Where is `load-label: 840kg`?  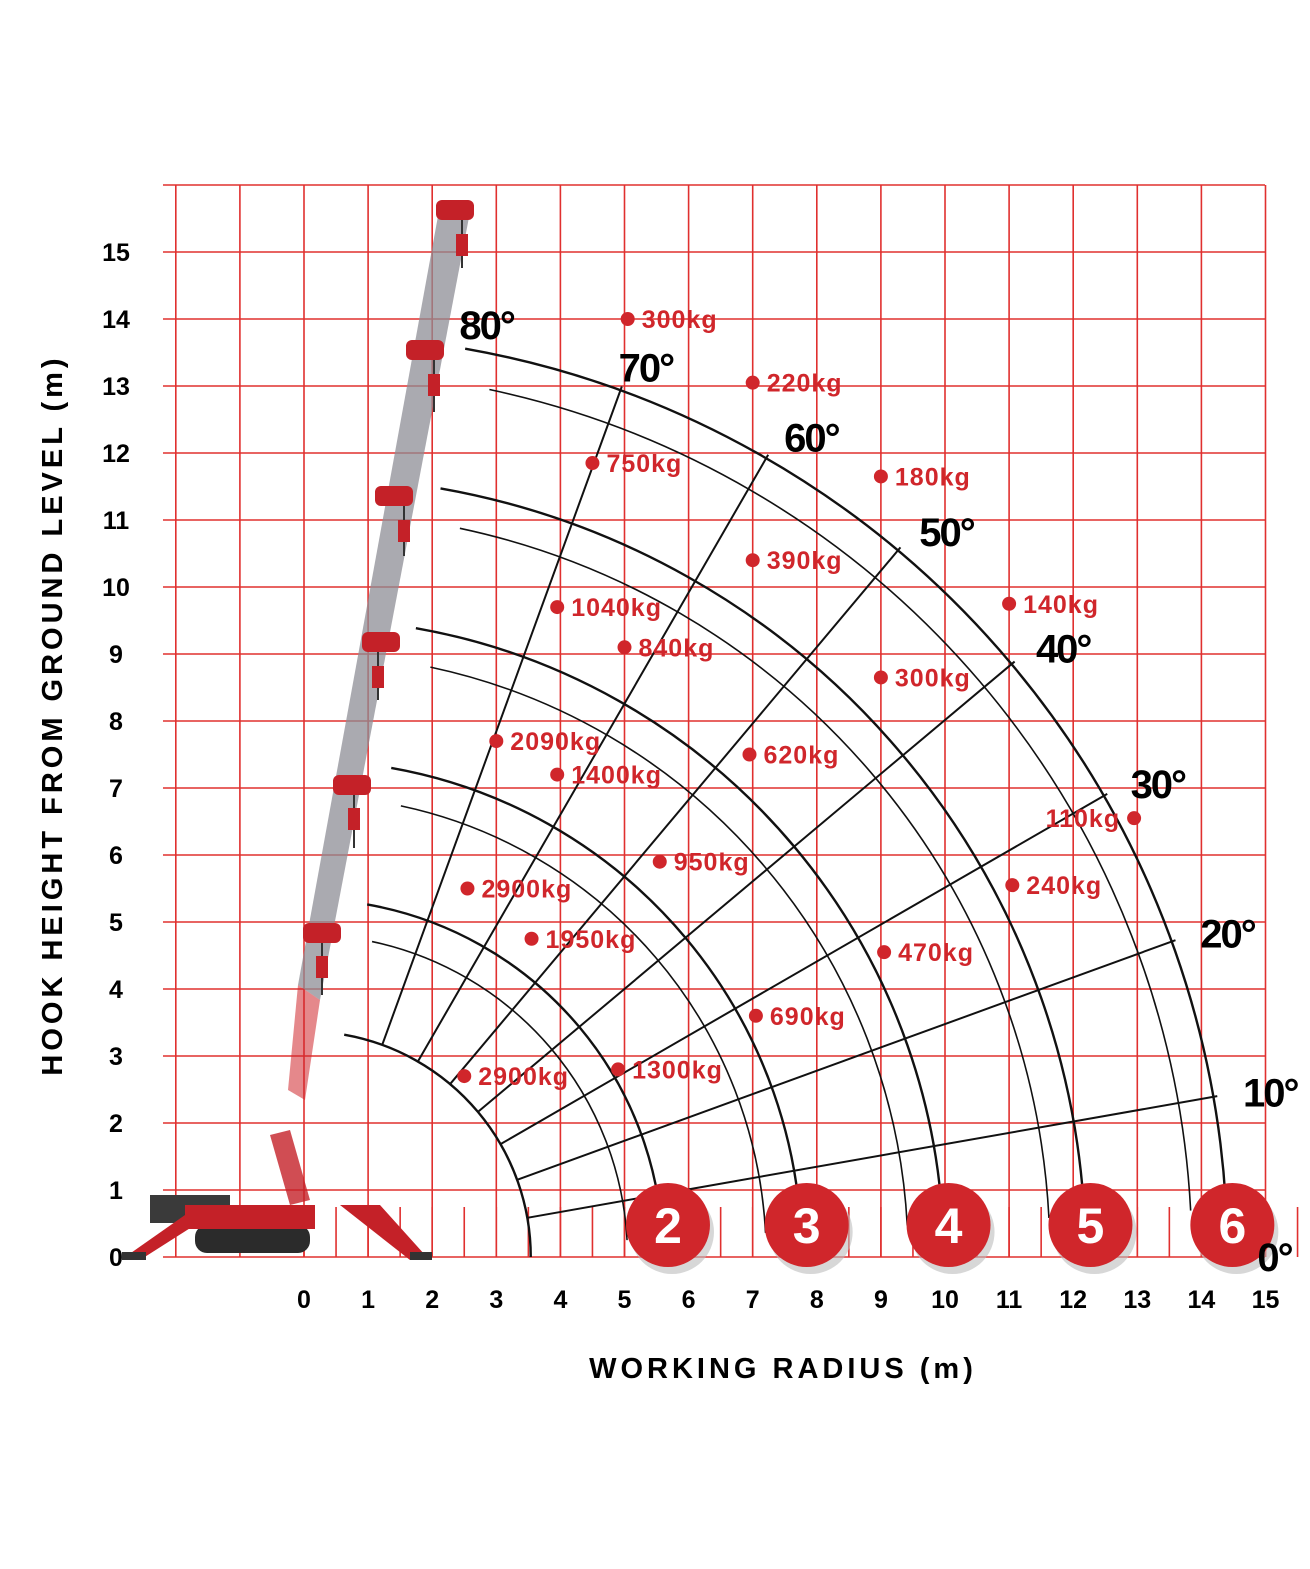
load-label: 840kg is located at coordinates (677, 648).